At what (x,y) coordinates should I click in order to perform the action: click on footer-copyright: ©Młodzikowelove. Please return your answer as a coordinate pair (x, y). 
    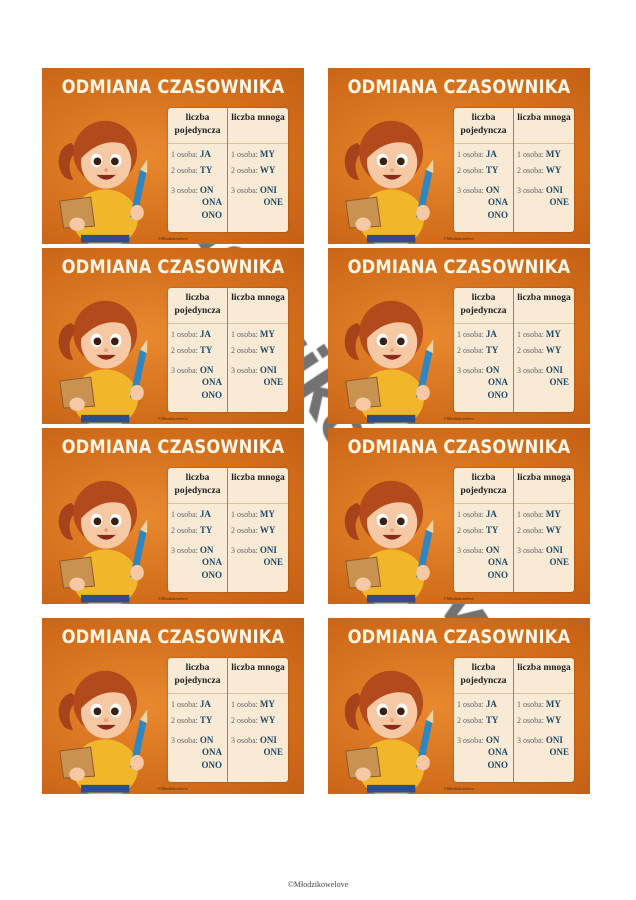
    Looking at the image, I should click on (318, 884).